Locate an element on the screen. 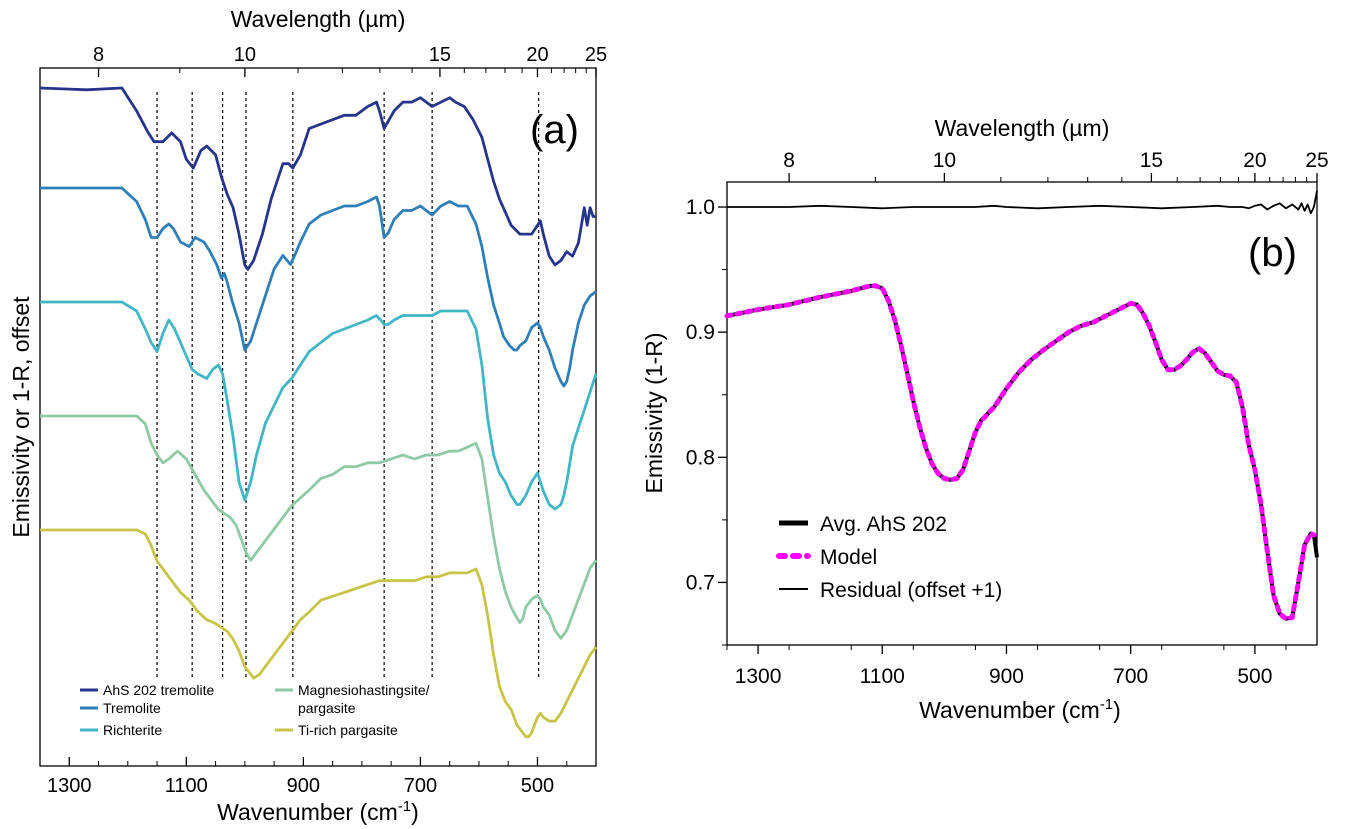  y-axis-label-b: Emissivity (1-R) is located at coordinates (654, 413).